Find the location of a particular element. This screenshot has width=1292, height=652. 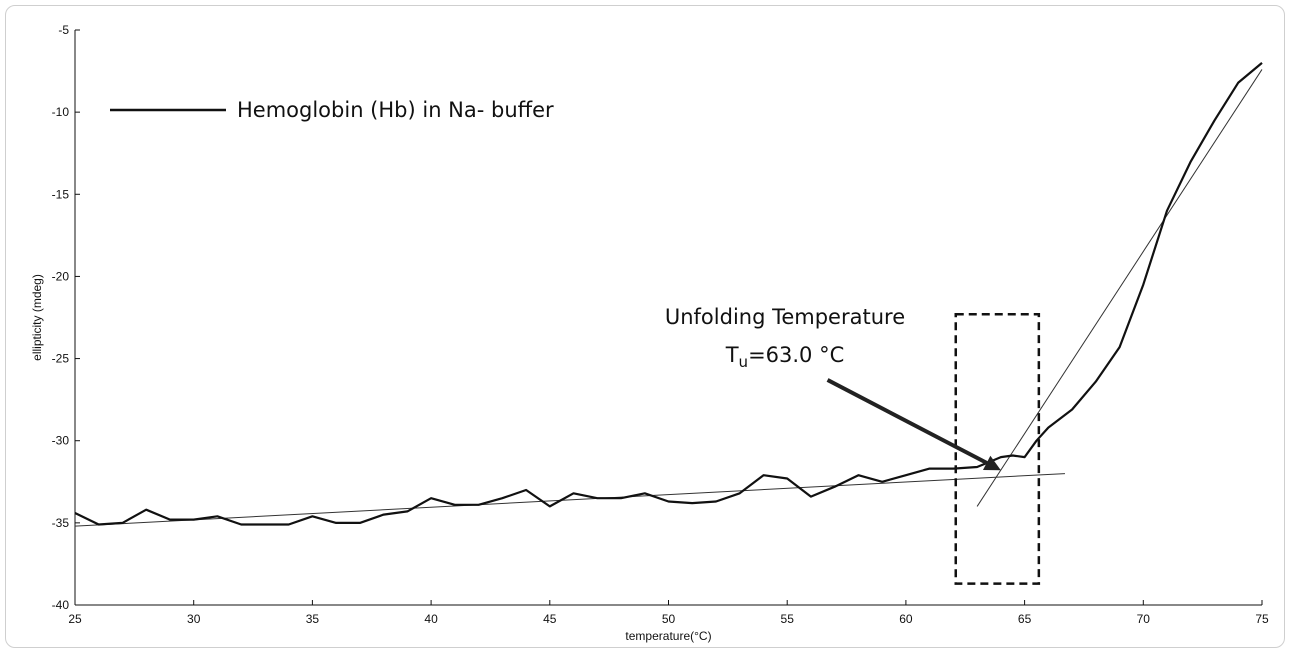

x-tick-label: 45 is located at coordinates (550, 619).